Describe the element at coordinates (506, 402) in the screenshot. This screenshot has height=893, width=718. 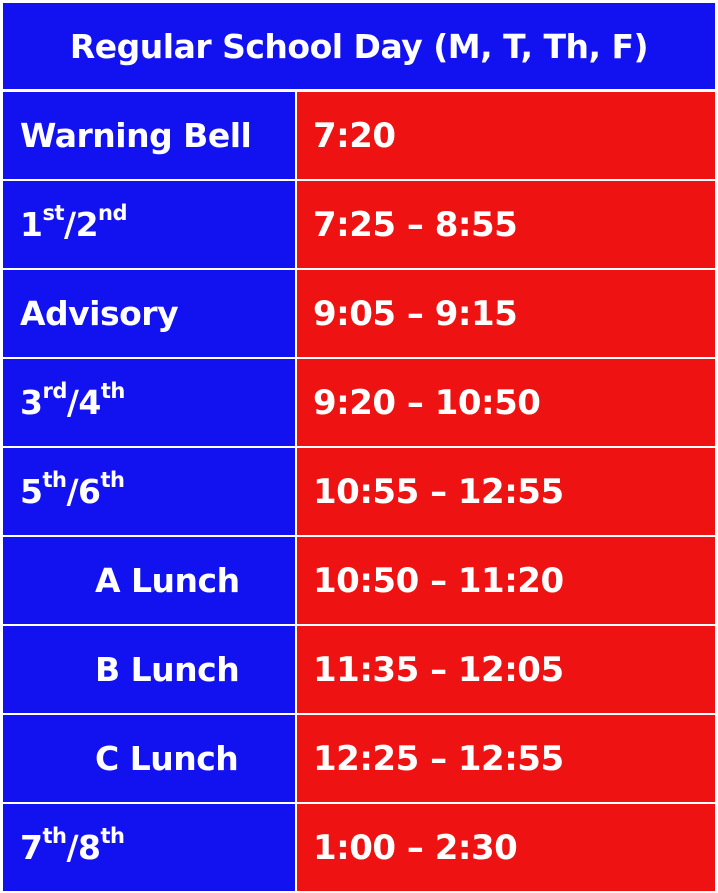
I see `period-time: 9:20 – 10:50` at that location.